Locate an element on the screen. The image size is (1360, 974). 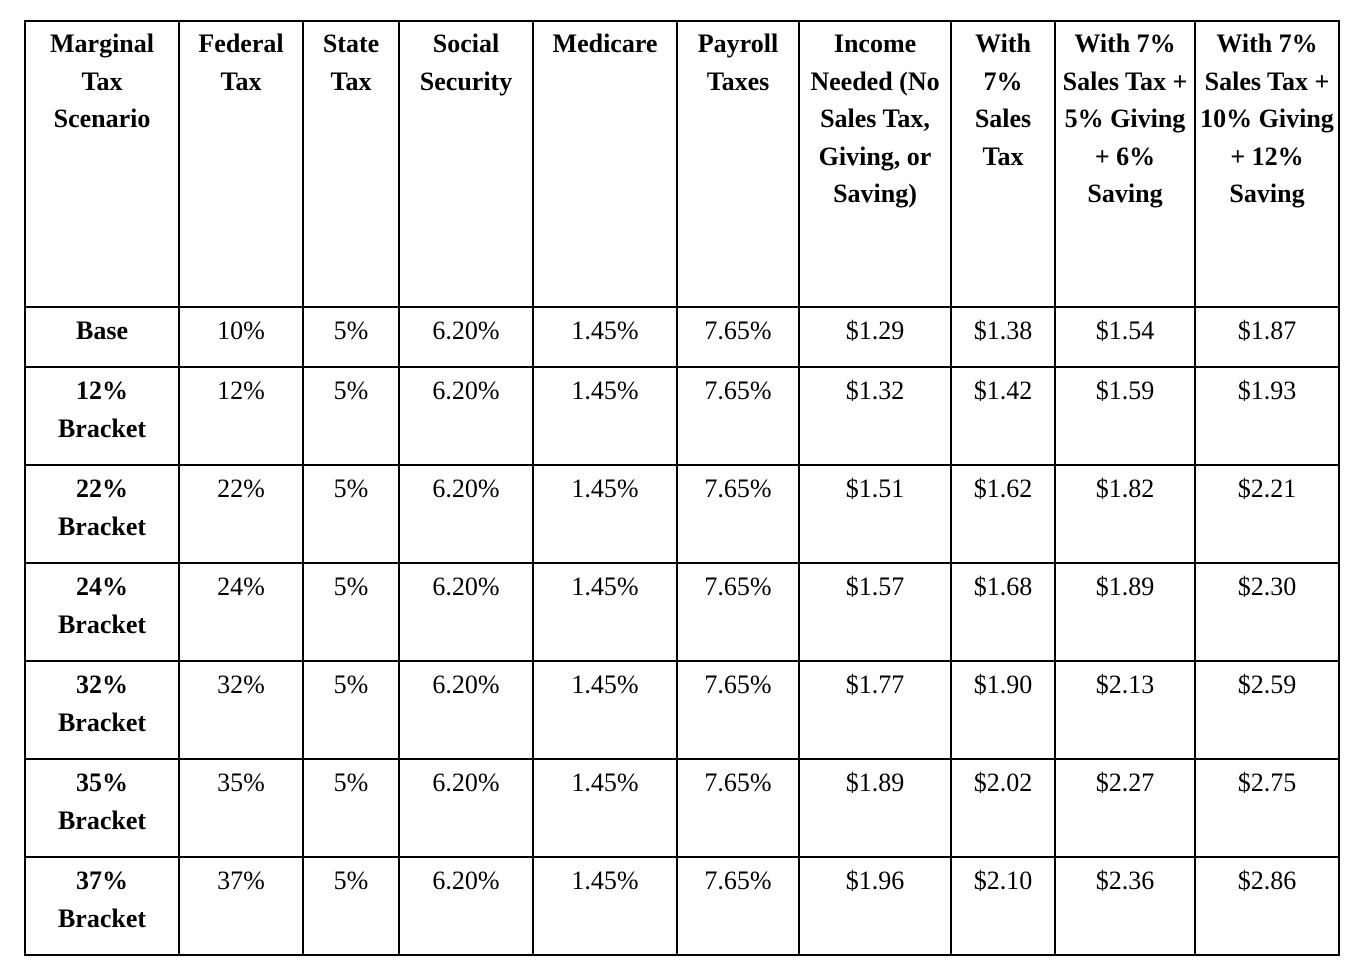
with-sales-tax-5-giving-cell: $2.36 is located at coordinates (1125, 906).